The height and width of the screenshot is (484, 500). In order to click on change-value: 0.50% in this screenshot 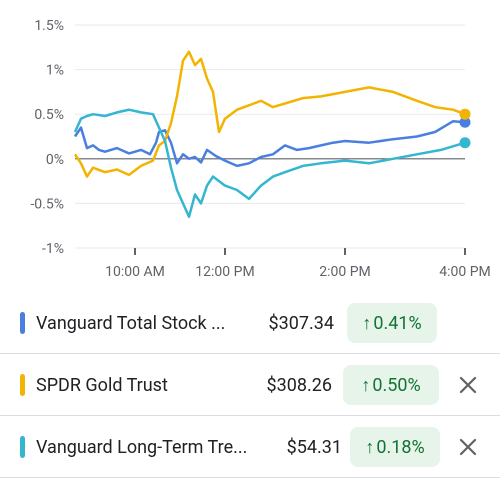, I will do `click(396, 385)`.